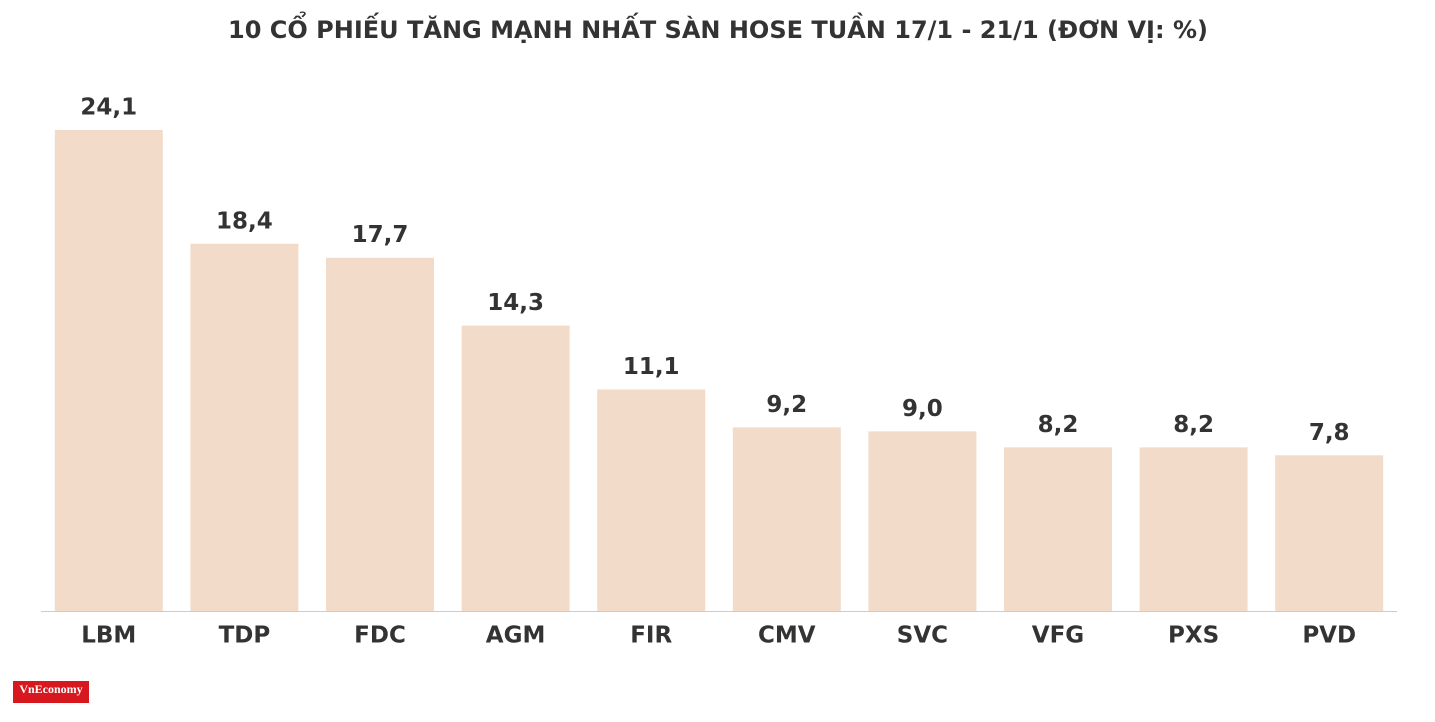 The height and width of the screenshot is (722, 1435). Describe the element at coordinates (245, 636) in the screenshot. I see `x-tick-label: TDP` at that location.